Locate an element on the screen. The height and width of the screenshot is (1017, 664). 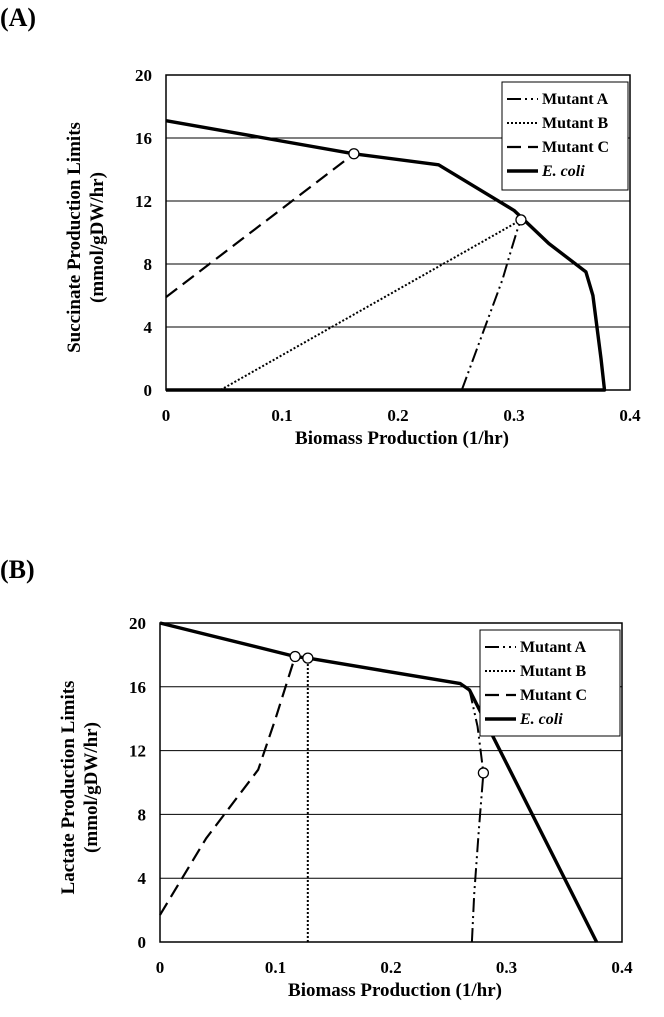
legend-box is located at coordinates (565, 136).